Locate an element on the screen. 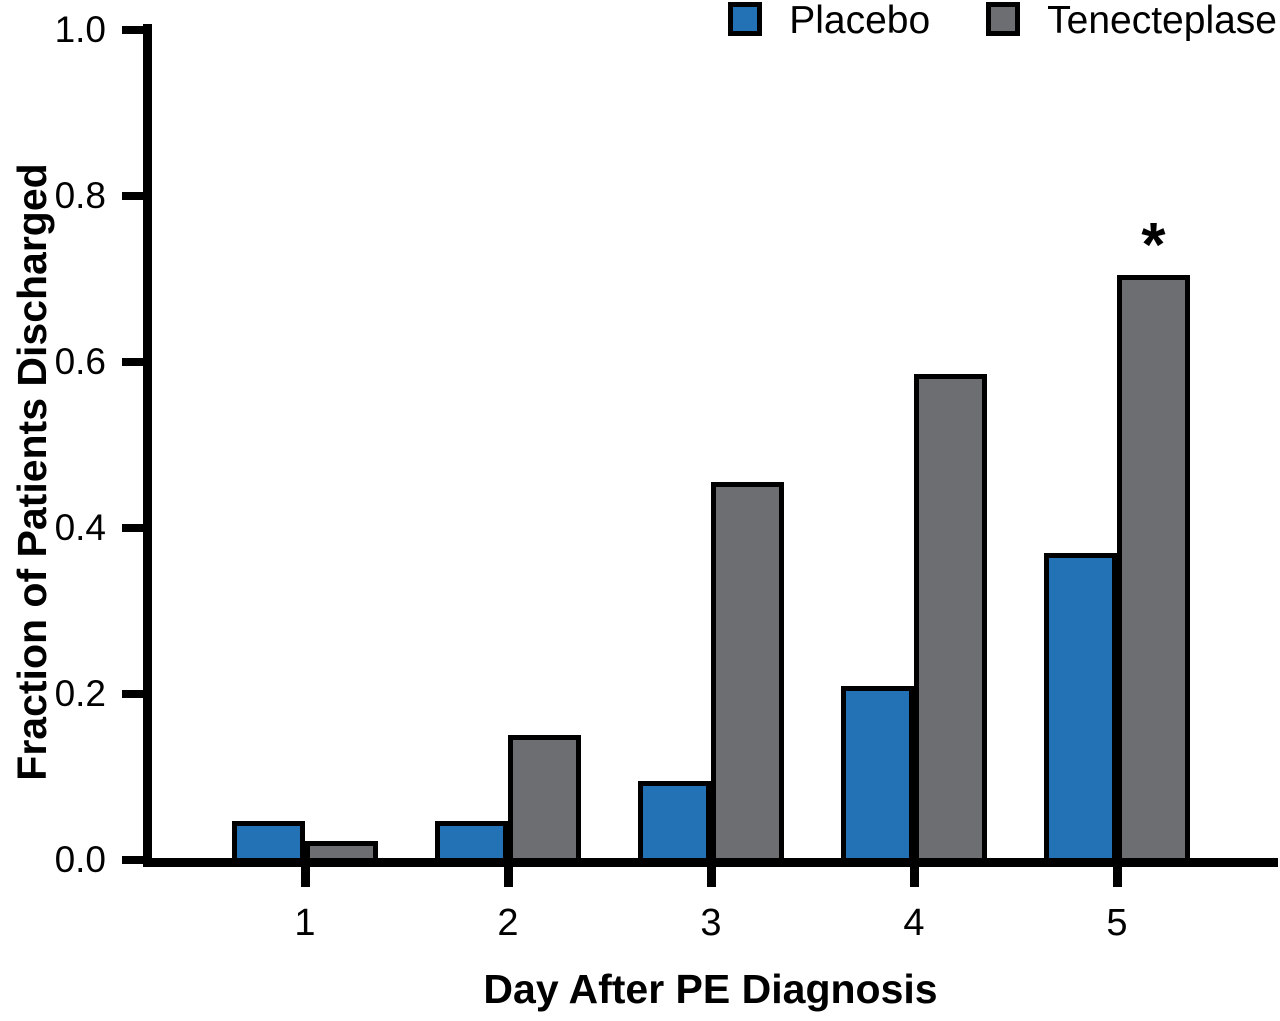  legend-label-tenecteplase: Tenecteplase is located at coordinates (1162, 21).